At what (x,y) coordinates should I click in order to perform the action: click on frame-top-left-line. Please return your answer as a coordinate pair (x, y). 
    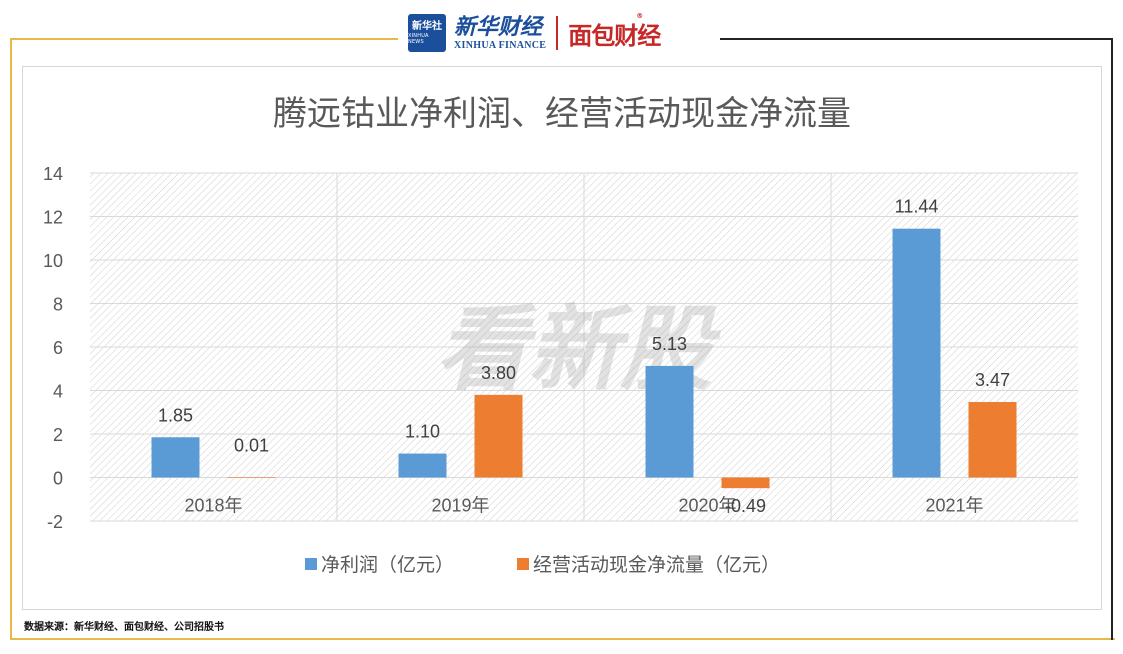
    Looking at the image, I should click on (204, 39).